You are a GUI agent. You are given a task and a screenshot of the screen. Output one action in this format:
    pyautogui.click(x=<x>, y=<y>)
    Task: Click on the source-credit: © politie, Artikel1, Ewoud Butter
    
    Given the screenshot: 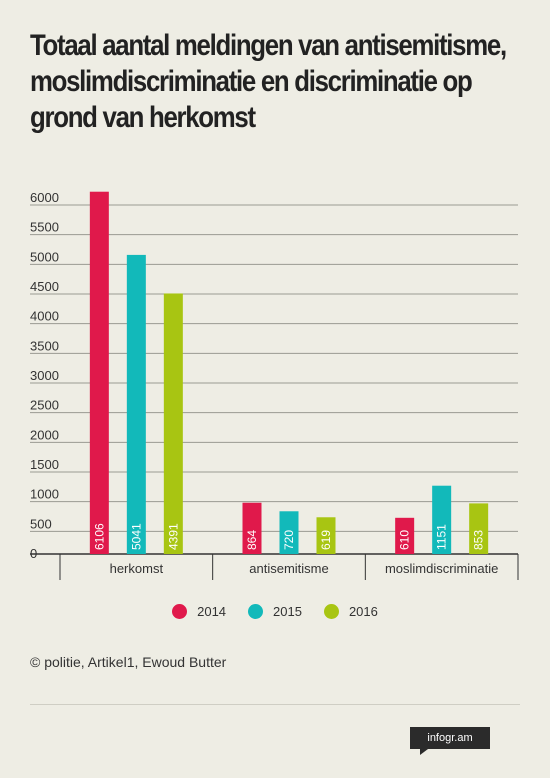 What is the action you would take?
    pyautogui.click(x=128, y=662)
    